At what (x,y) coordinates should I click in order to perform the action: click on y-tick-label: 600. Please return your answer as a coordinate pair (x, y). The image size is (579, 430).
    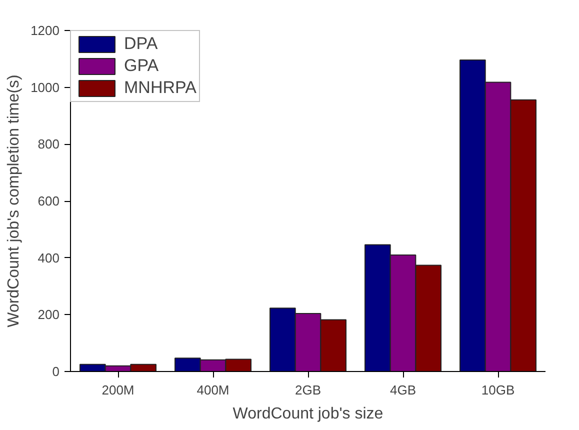
    Looking at the image, I should click on (49, 201).